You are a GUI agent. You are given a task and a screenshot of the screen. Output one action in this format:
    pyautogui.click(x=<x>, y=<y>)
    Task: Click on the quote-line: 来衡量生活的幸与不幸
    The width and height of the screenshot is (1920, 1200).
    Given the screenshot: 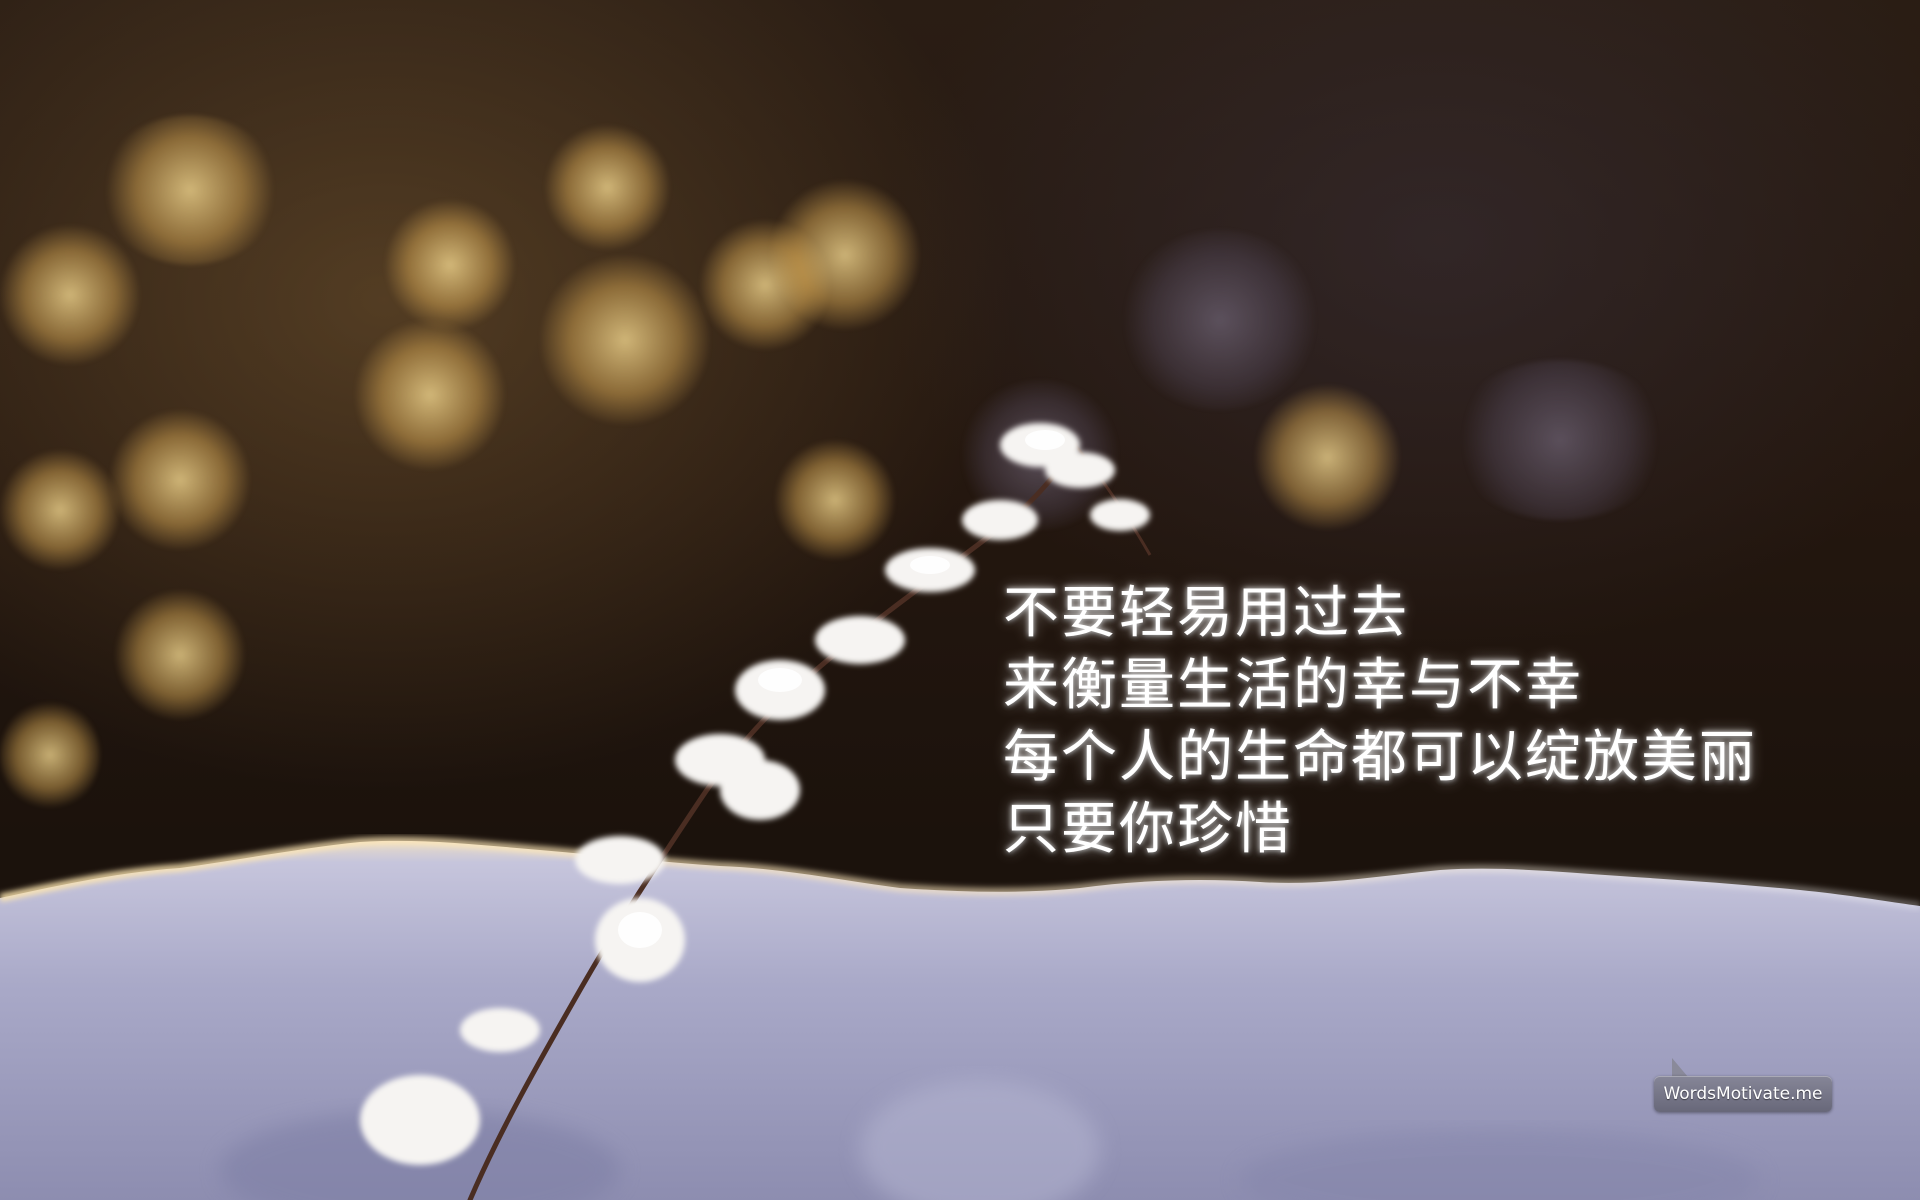 What is the action you would take?
    pyautogui.click(x=1293, y=685)
    